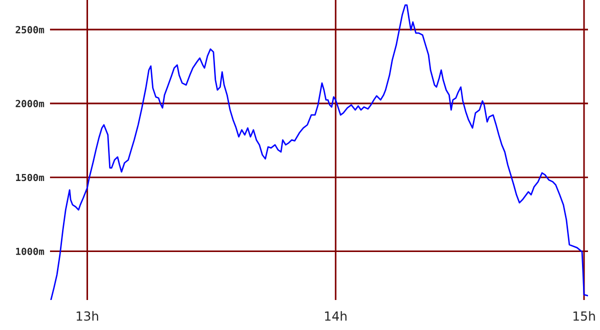 This screenshot has width=600, height=330. I want to click on x-tick-label: 15h, so click(584, 316).